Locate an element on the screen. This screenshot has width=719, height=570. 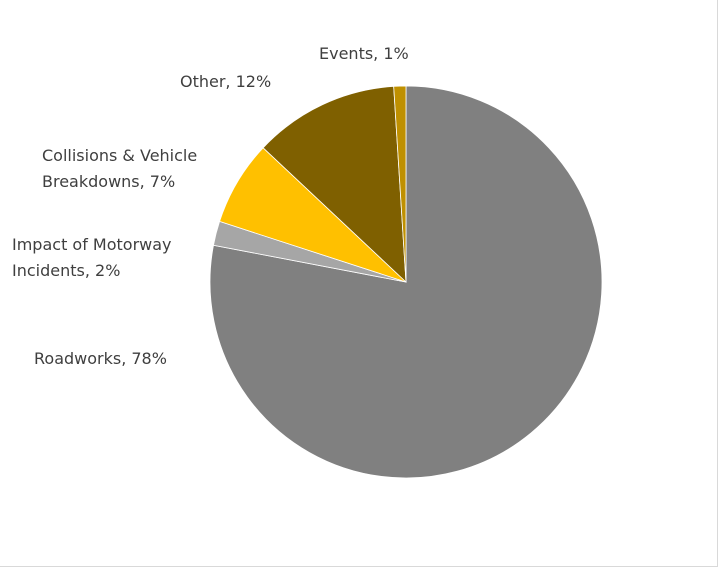
slice-label-collisions-vehicle-breakdowns: Collisions & Vehicle Breakdowns, 7% is located at coordinates (119, 168).